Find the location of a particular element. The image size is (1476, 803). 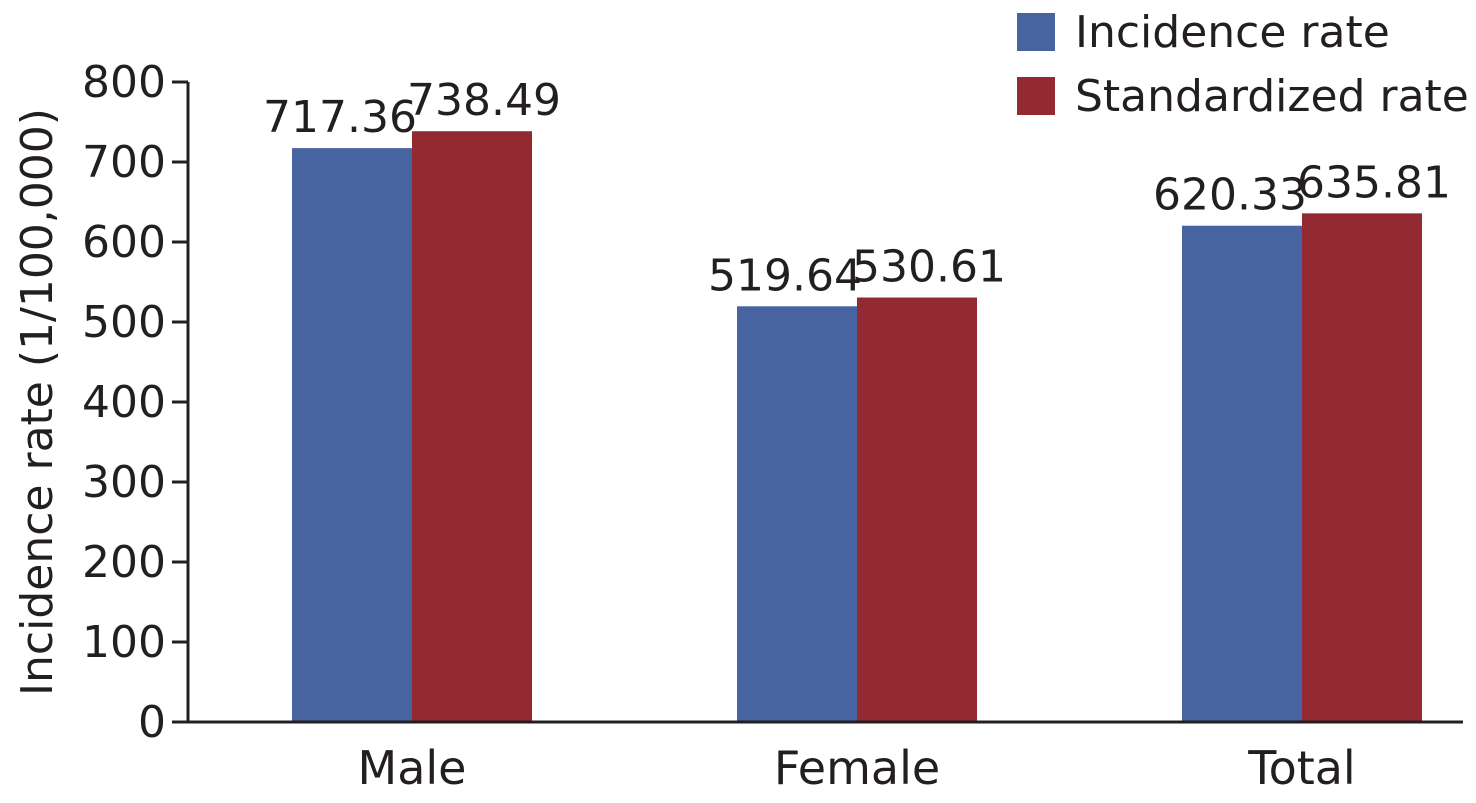

y-tick-label-300: 300 is located at coordinates (124, 482).